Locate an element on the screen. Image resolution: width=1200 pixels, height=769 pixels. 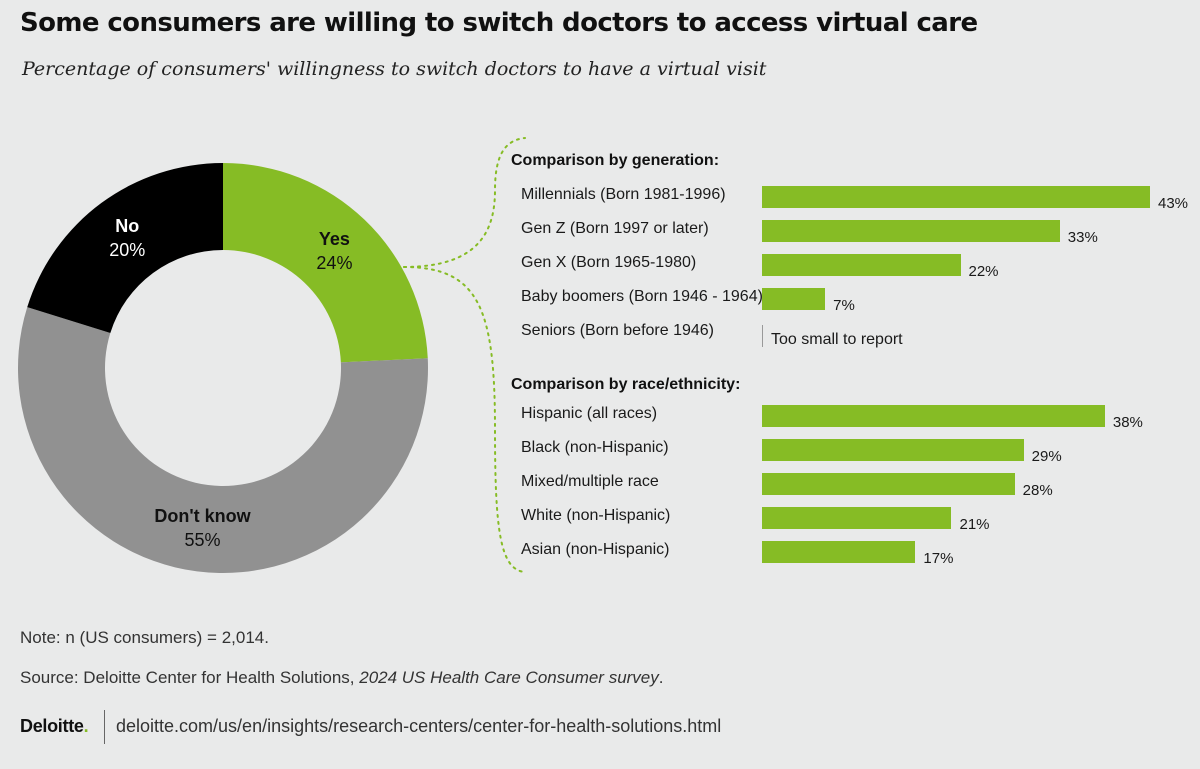
bar-value-label: 7% is located at coordinates (844, 305).